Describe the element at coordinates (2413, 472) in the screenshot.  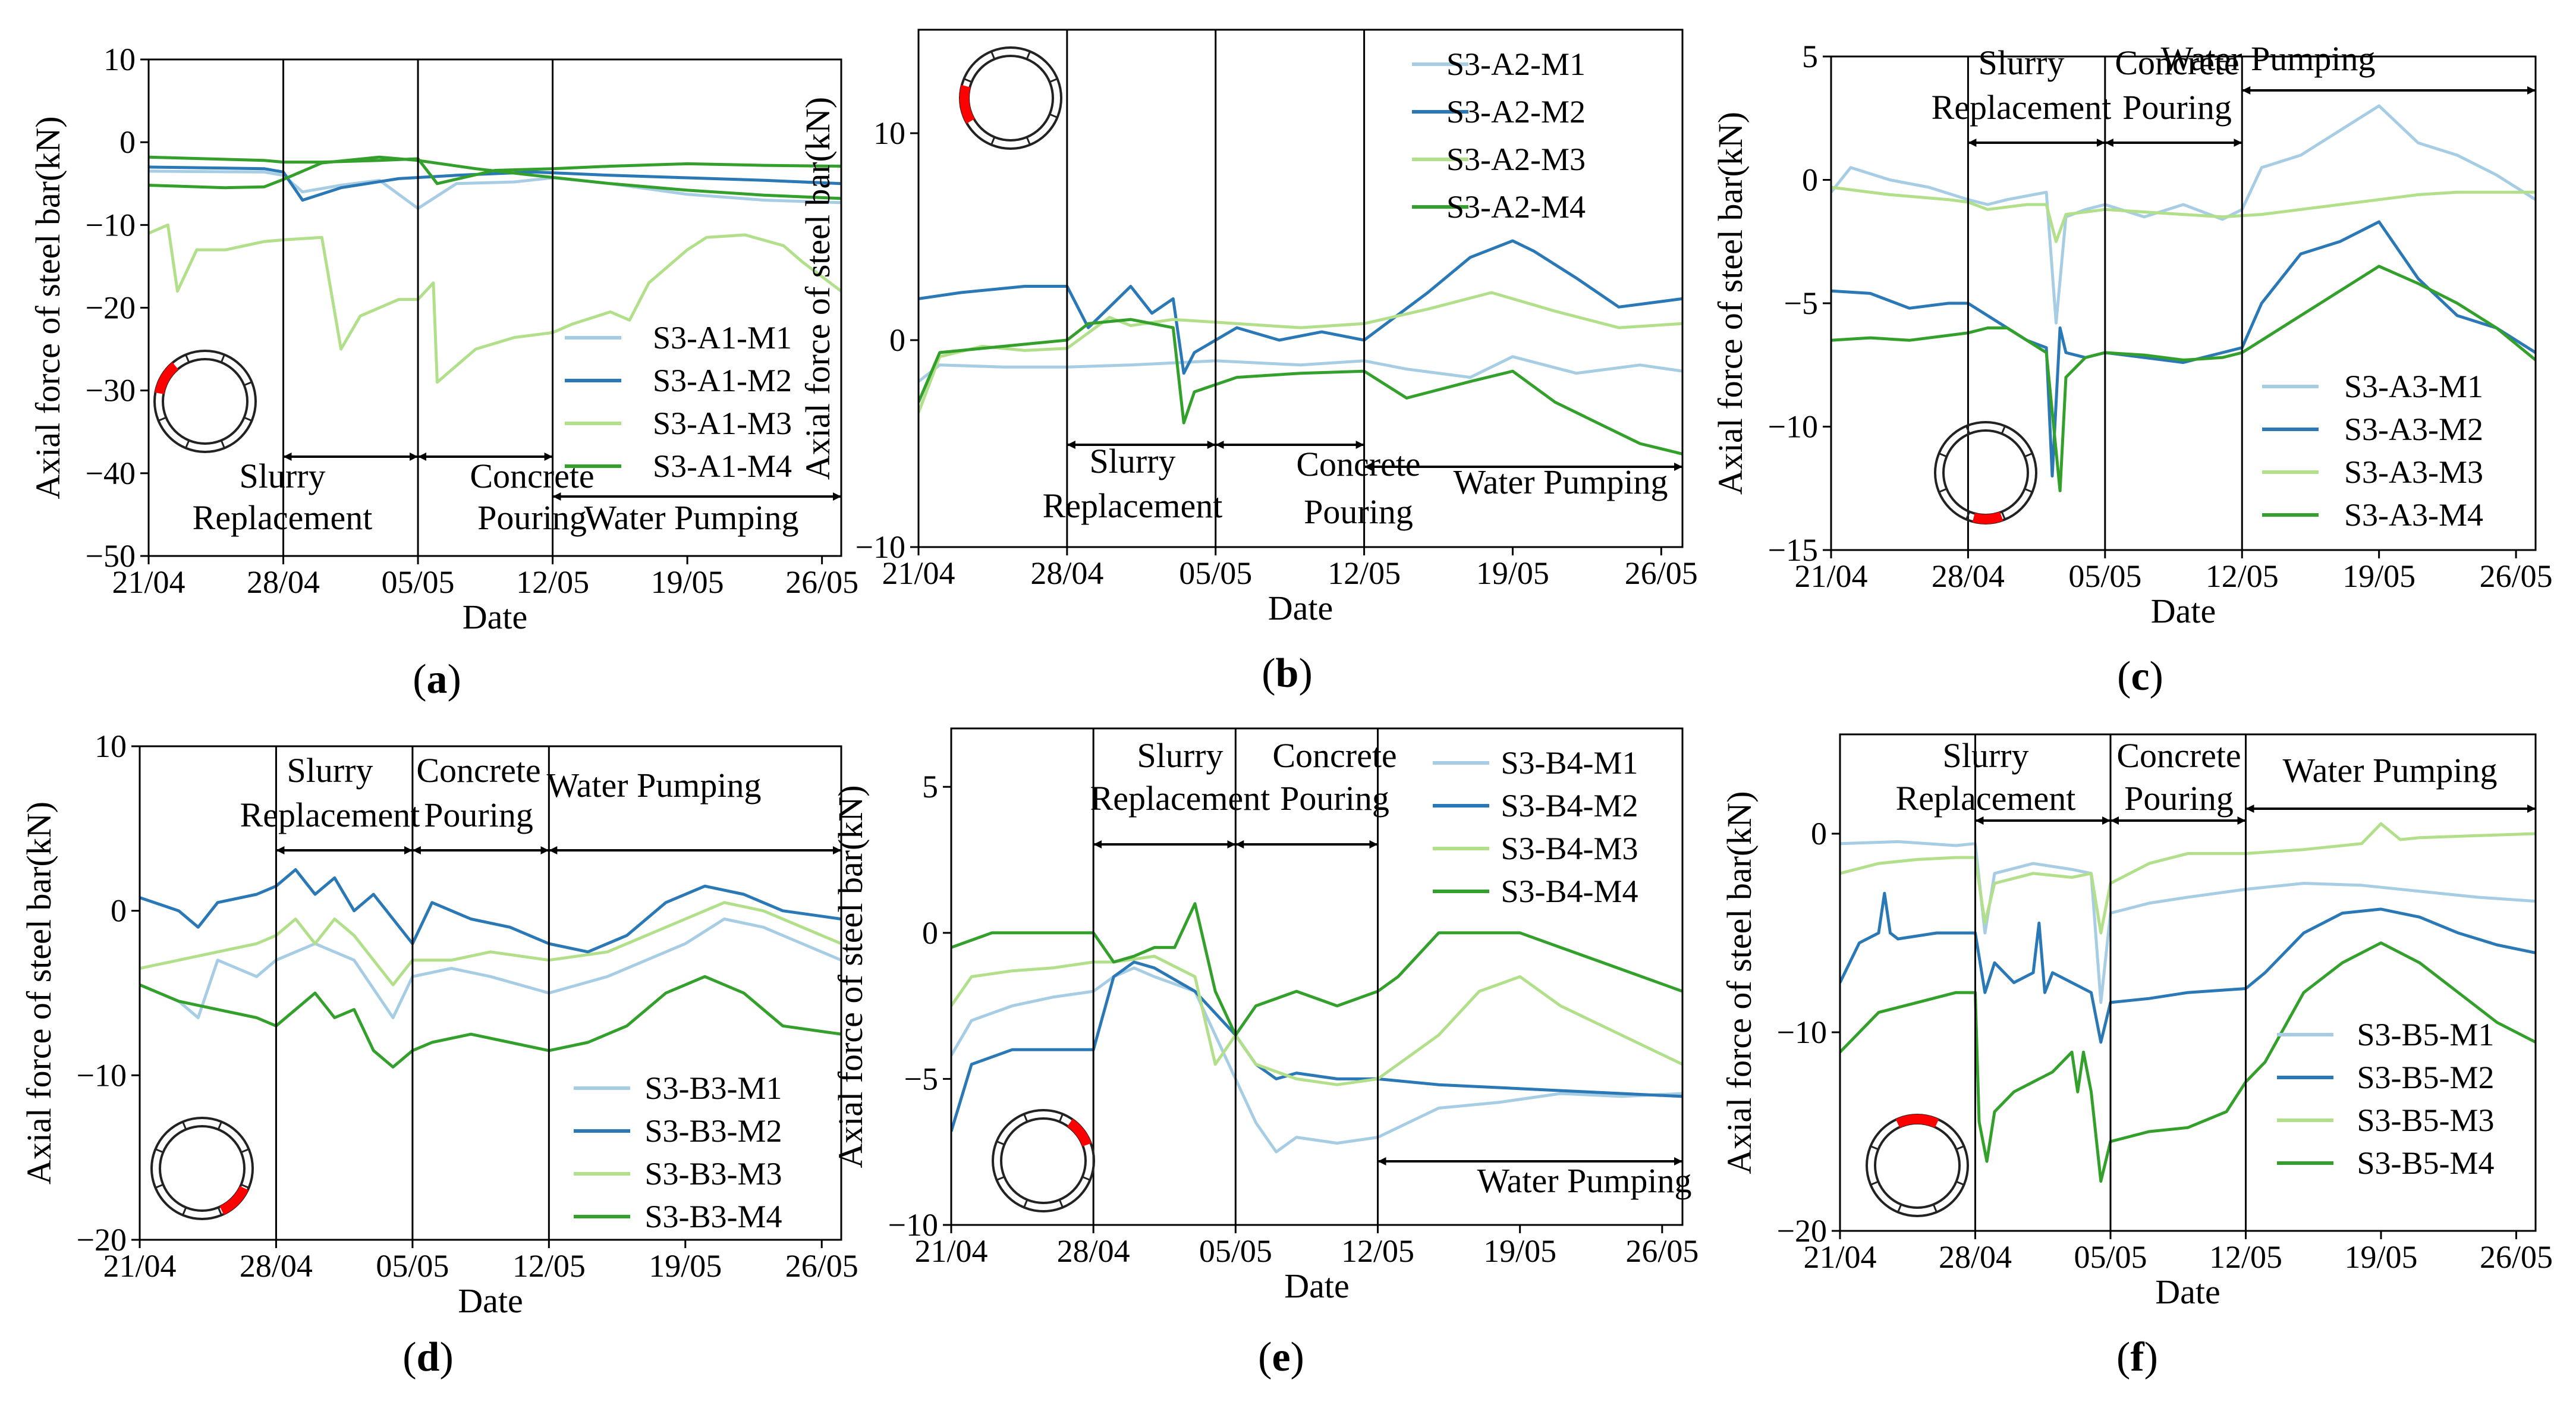
I see `legend-entry: S3-A3-M3` at that location.